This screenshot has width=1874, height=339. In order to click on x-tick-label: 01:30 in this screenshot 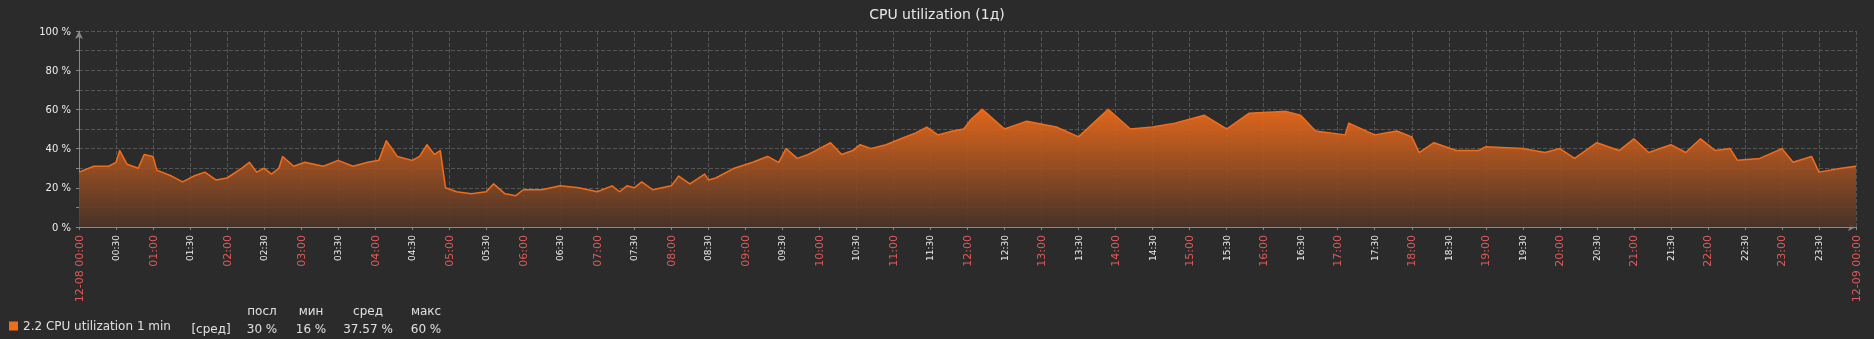, I will do `click(190, 247)`.